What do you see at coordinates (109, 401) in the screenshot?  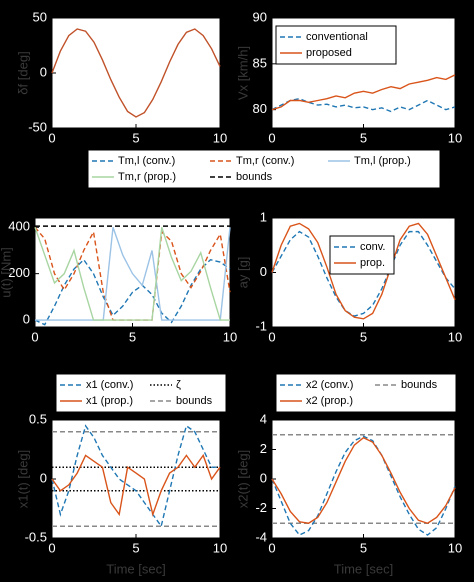 I see `legend-label: x1 (prop.)` at bounding box center [109, 401].